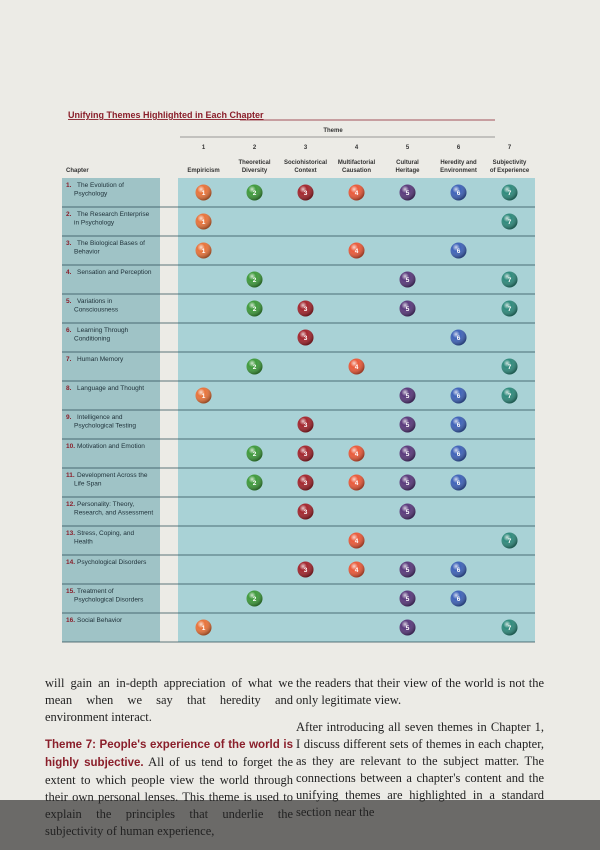 Image resolution: width=600 pixels, height=850 pixels. What do you see at coordinates (408, 148) in the screenshot?
I see `theme-number: 5` at bounding box center [408, 148].